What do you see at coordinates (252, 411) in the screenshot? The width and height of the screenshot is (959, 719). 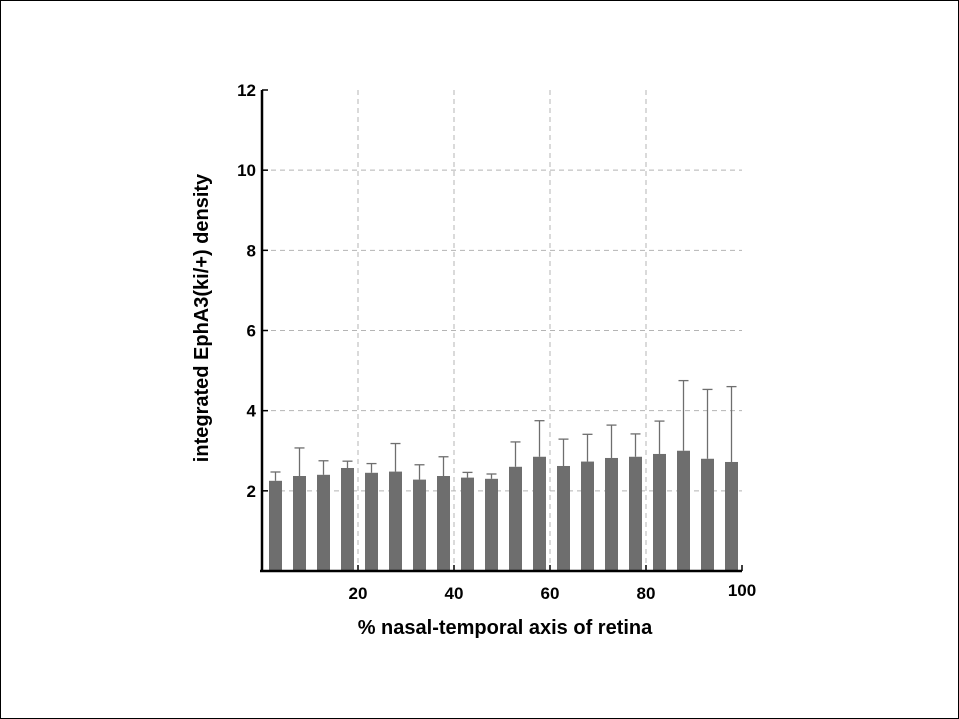 I see `y-tick-label: 4` at bounding box center [252, 411].